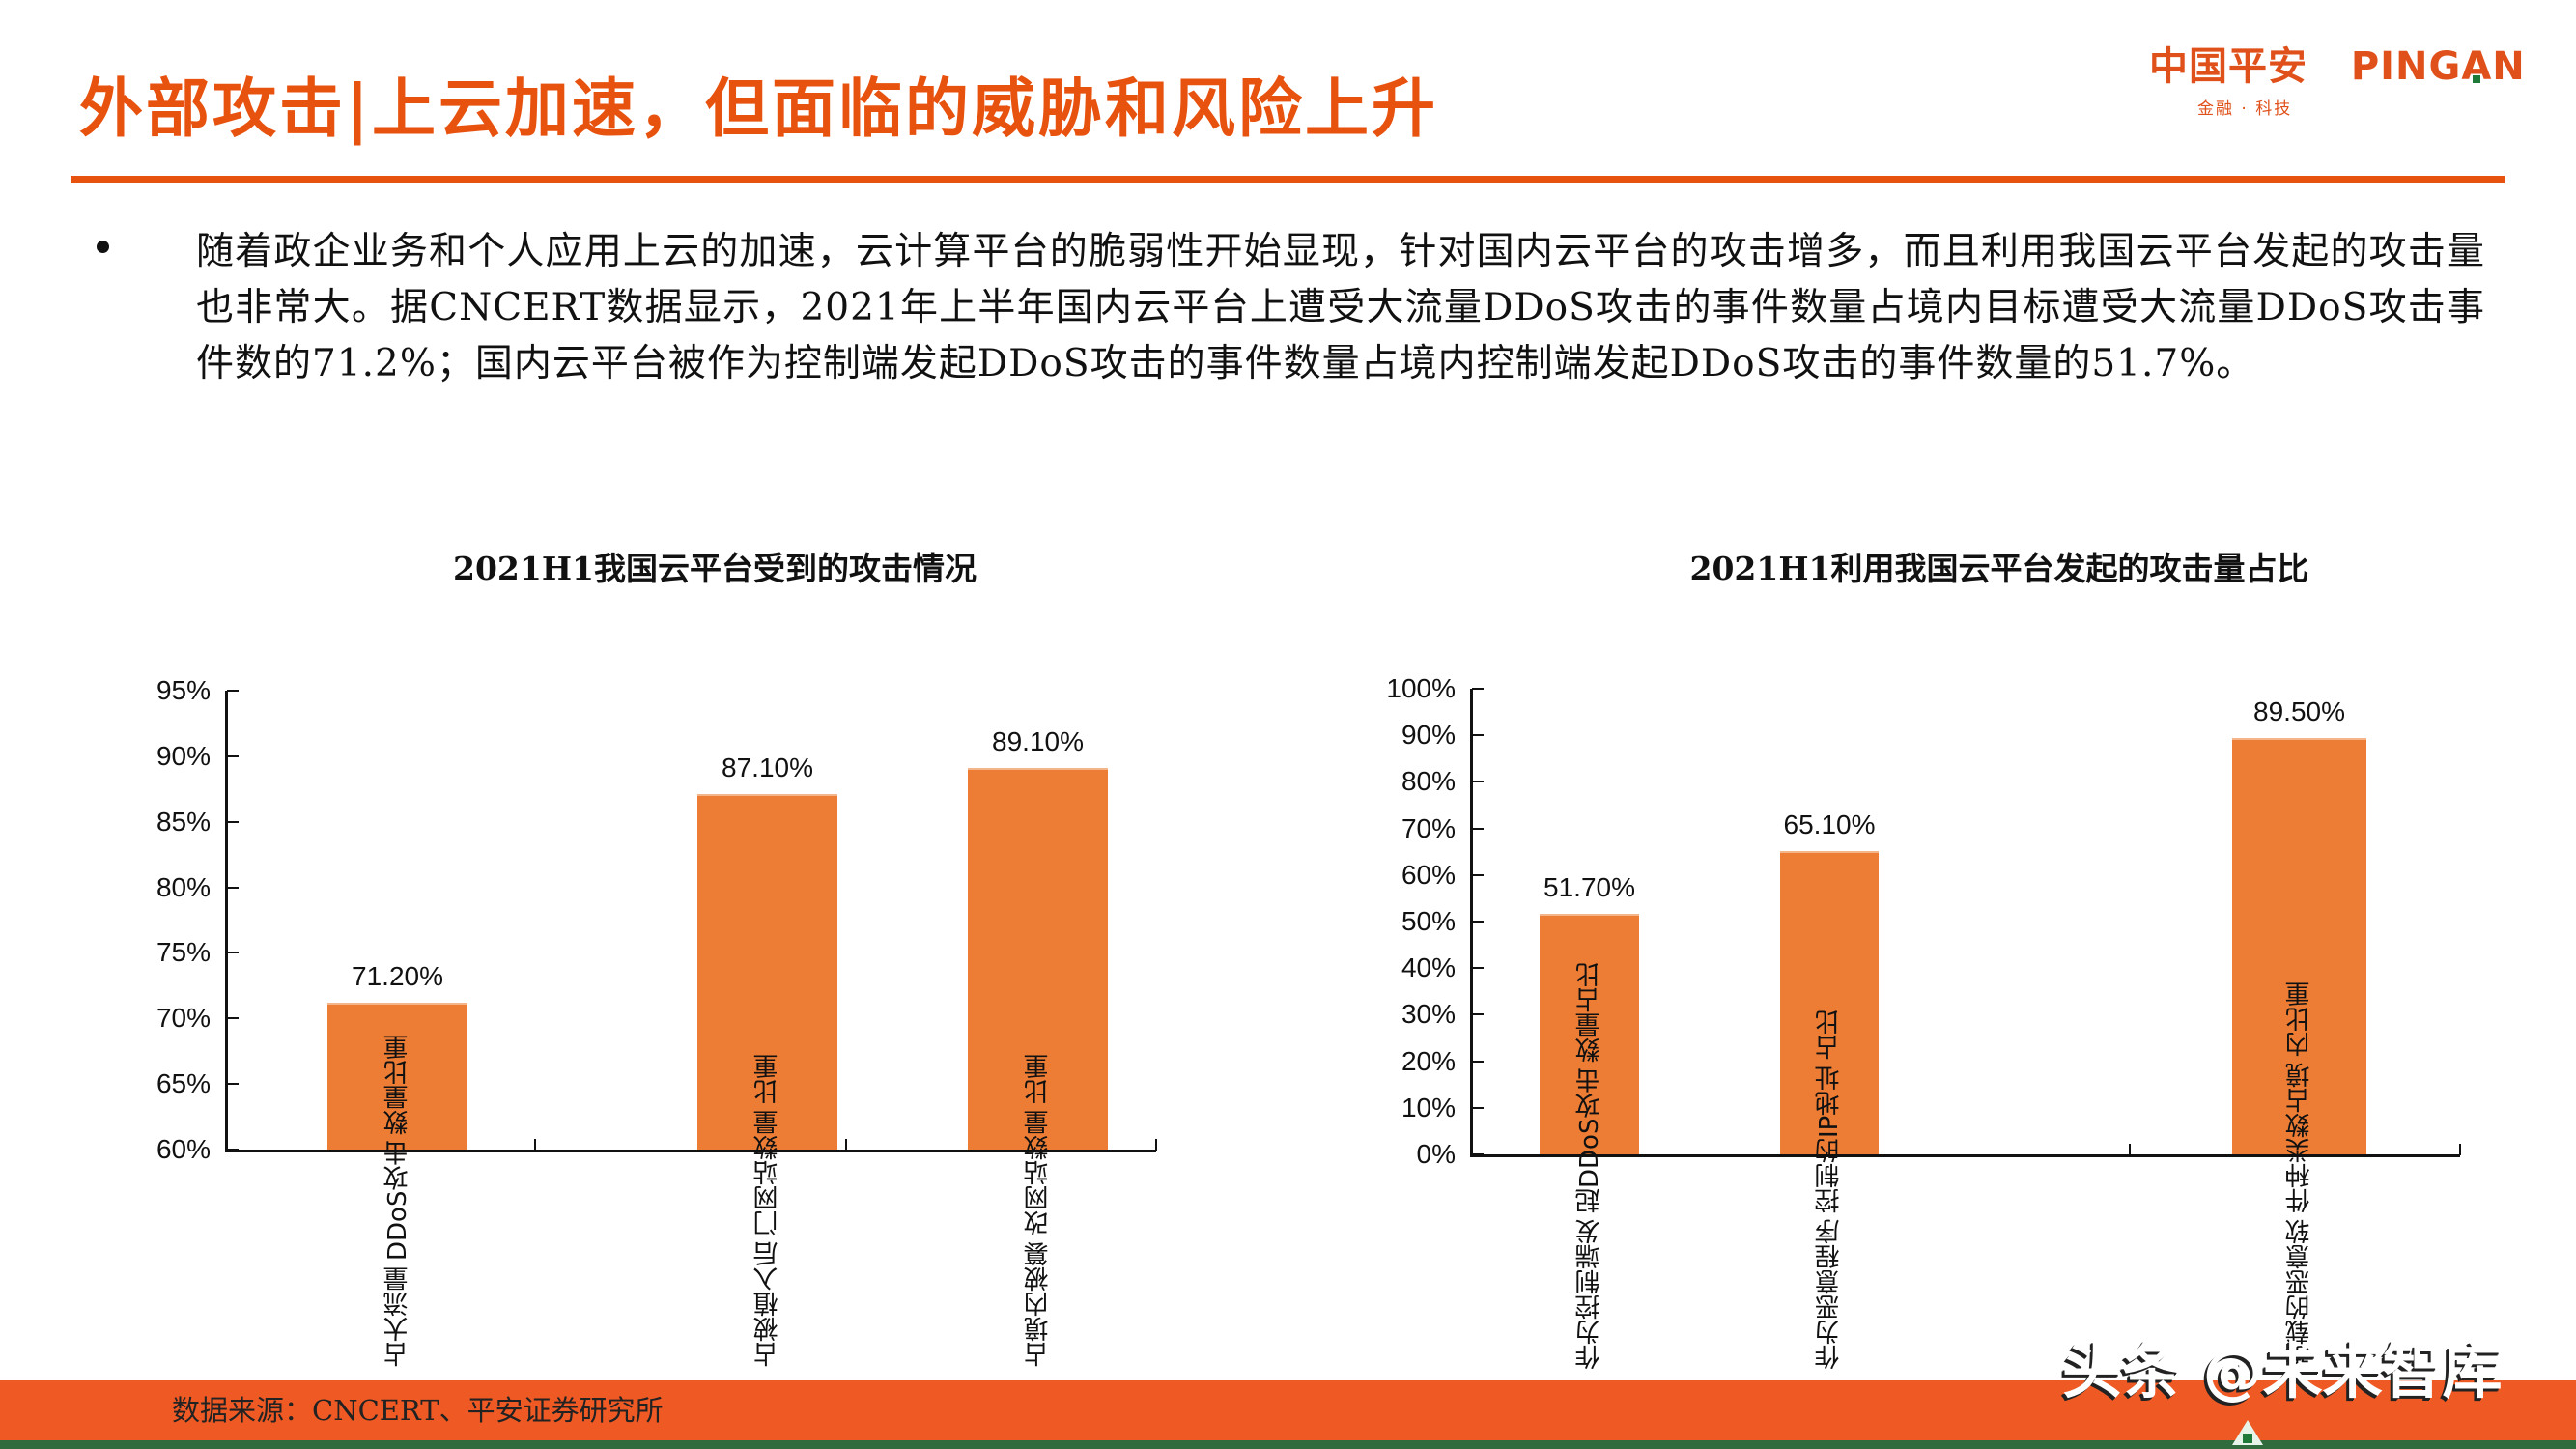  I want to click on logo-en-suffix: N, so click(2509, 66).